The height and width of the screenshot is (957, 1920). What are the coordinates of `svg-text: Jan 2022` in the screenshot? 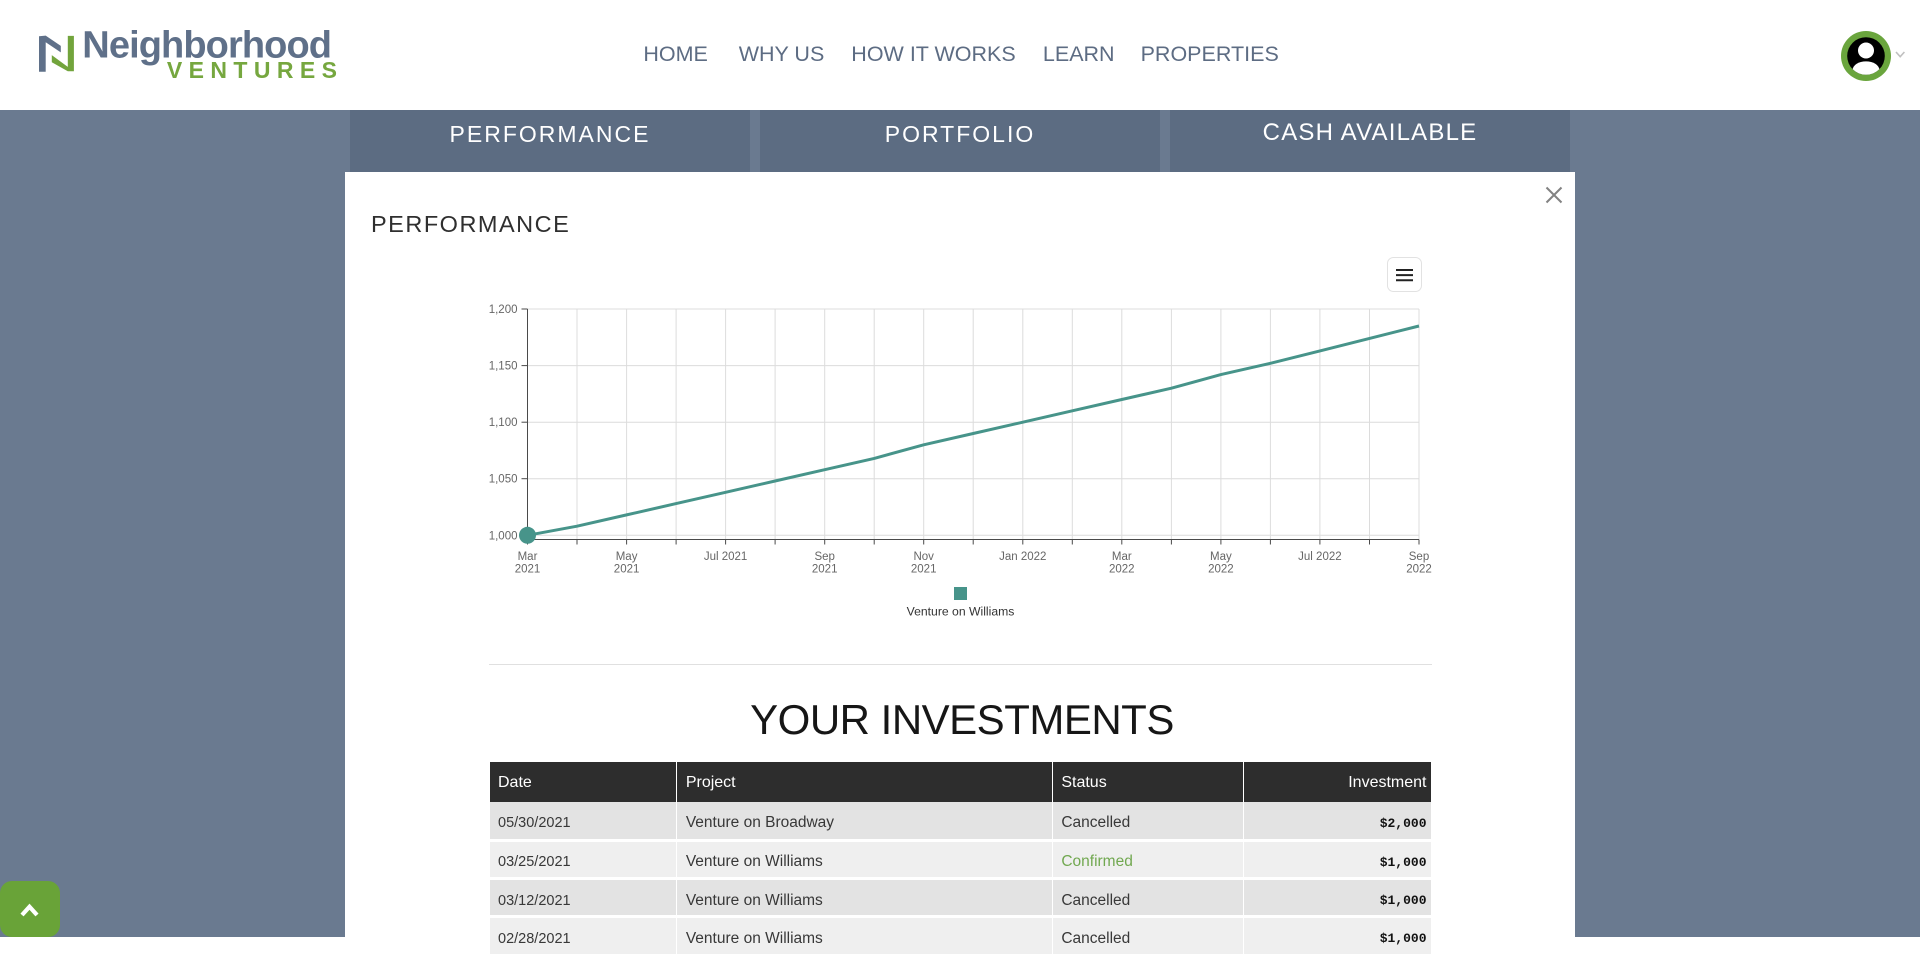 It's located at (1022, 557).